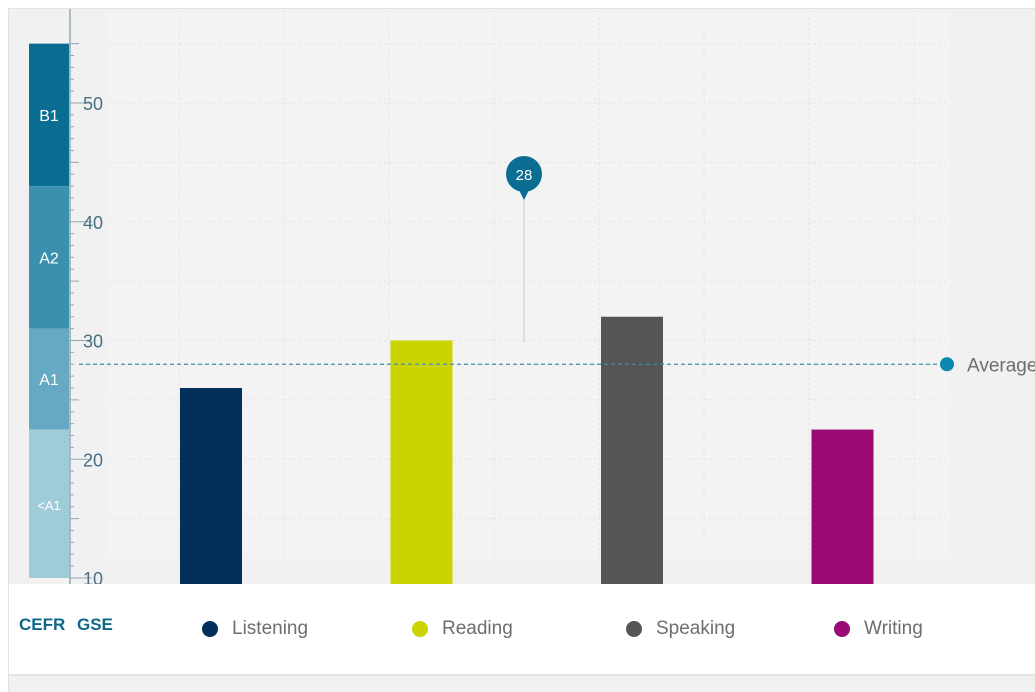  I want to click on legend-bar: Listening Reading Speaking Writing, so click(522, 630).